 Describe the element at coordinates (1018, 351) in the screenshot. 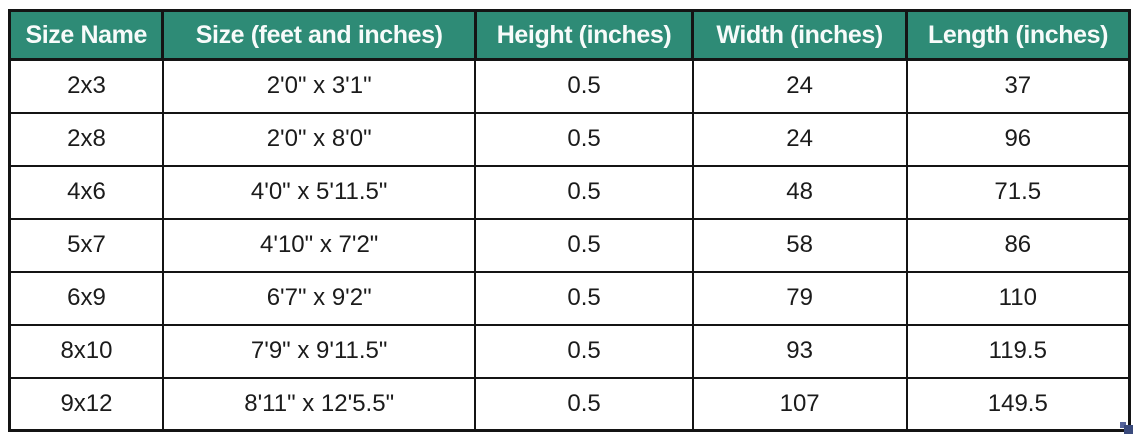

I see `table-cell: 119.5` at that location.